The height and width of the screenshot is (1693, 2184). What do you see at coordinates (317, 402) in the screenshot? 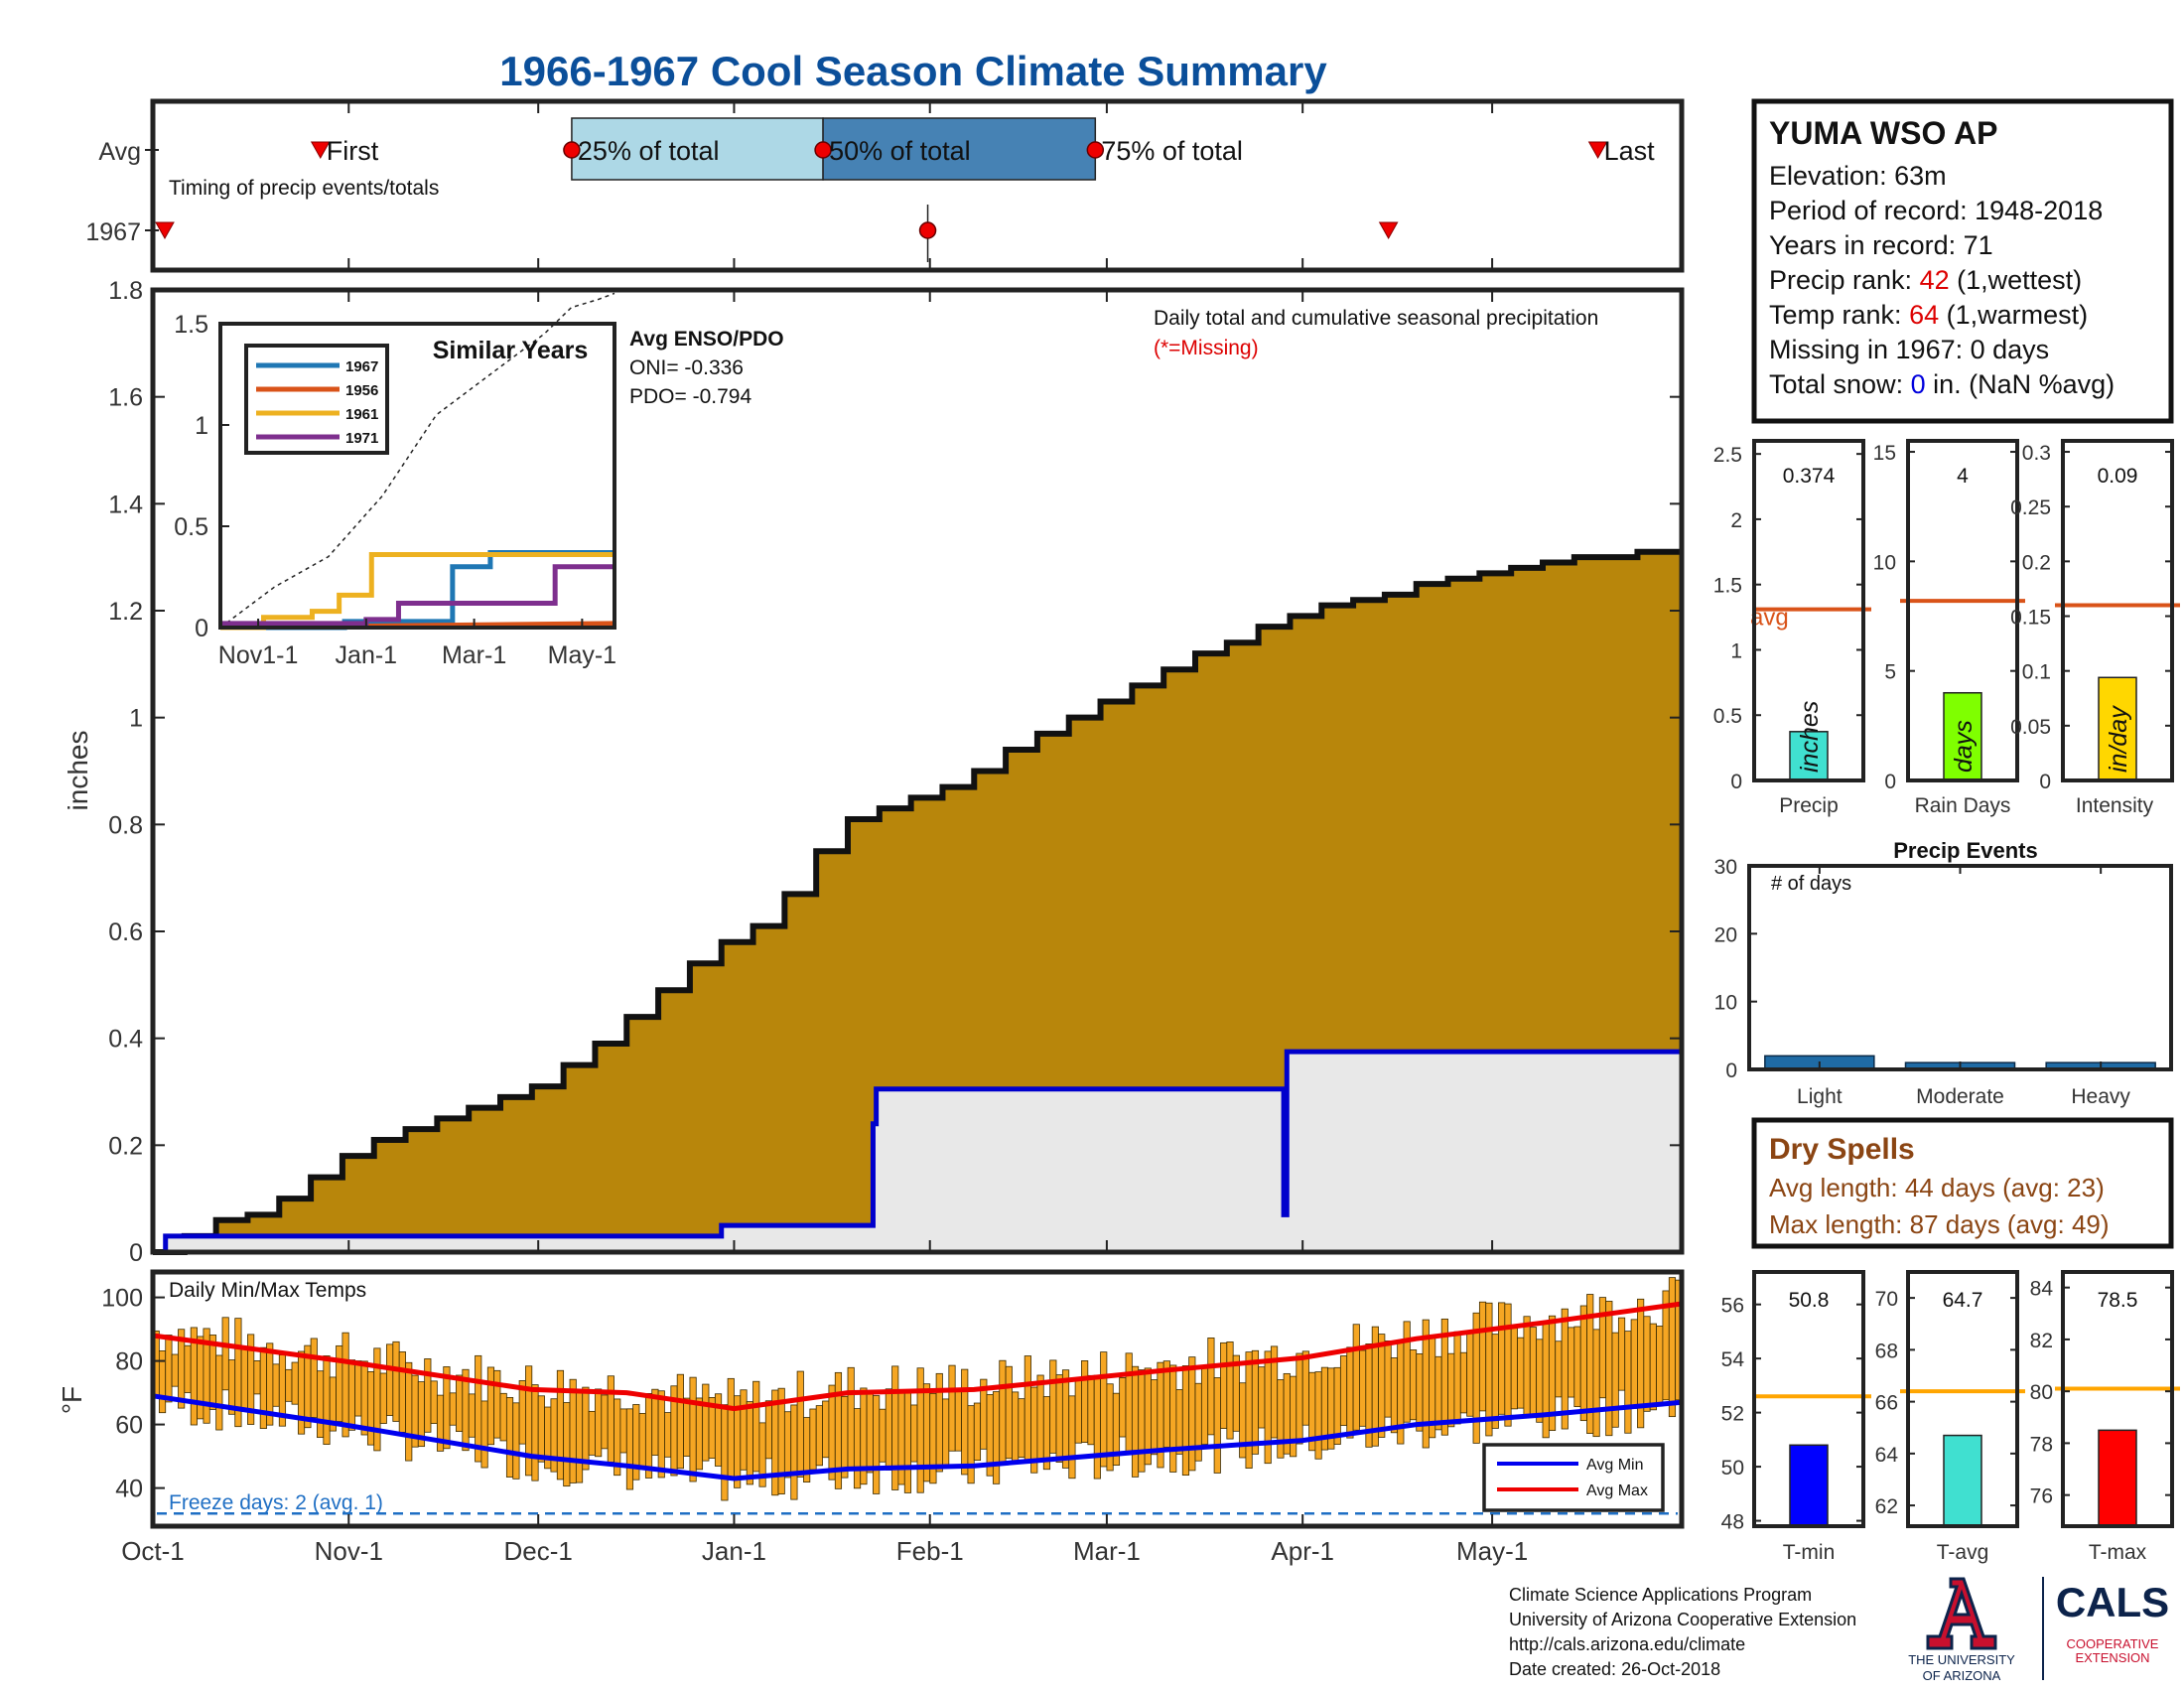
I see `inset-legend-items: 1967 1956 1961 1971` at bounding box center [317, 402].